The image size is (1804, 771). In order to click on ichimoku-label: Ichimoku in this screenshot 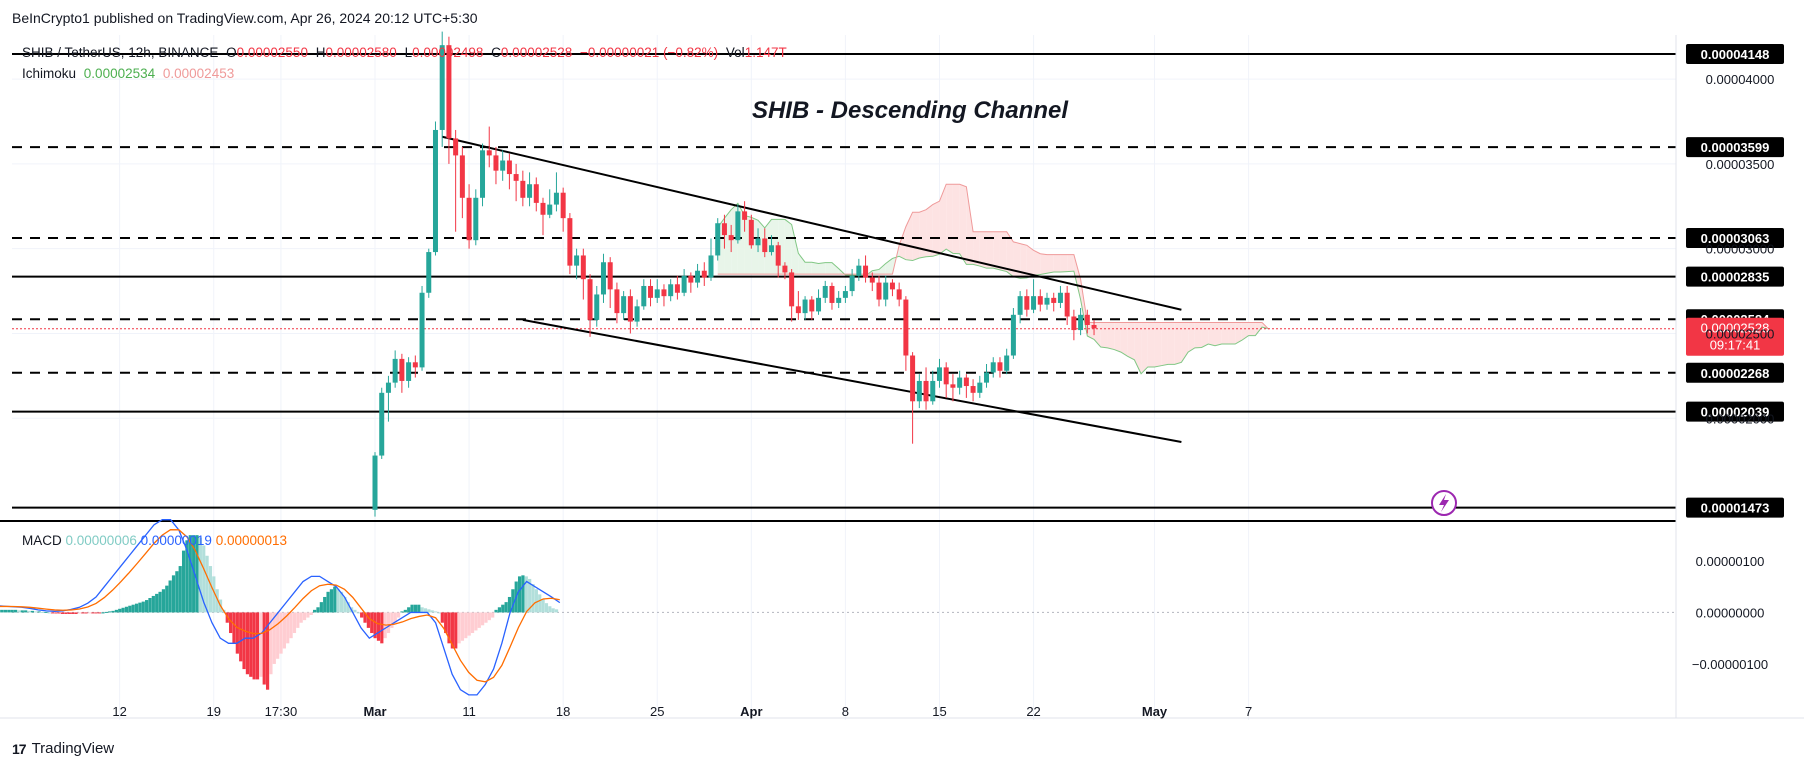, I will do `click(49, 73)`.